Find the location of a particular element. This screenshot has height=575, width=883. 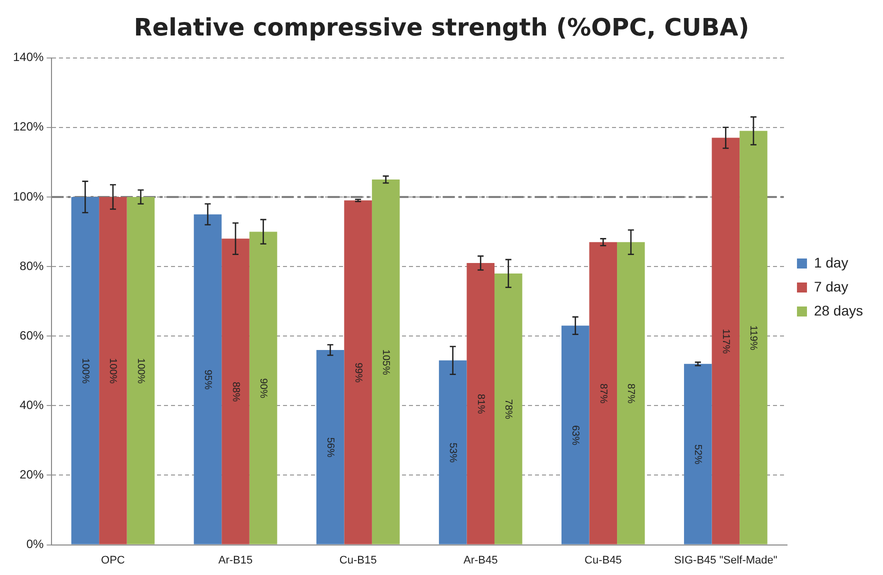

data-label: 56% is located at coordinates (330, 447).